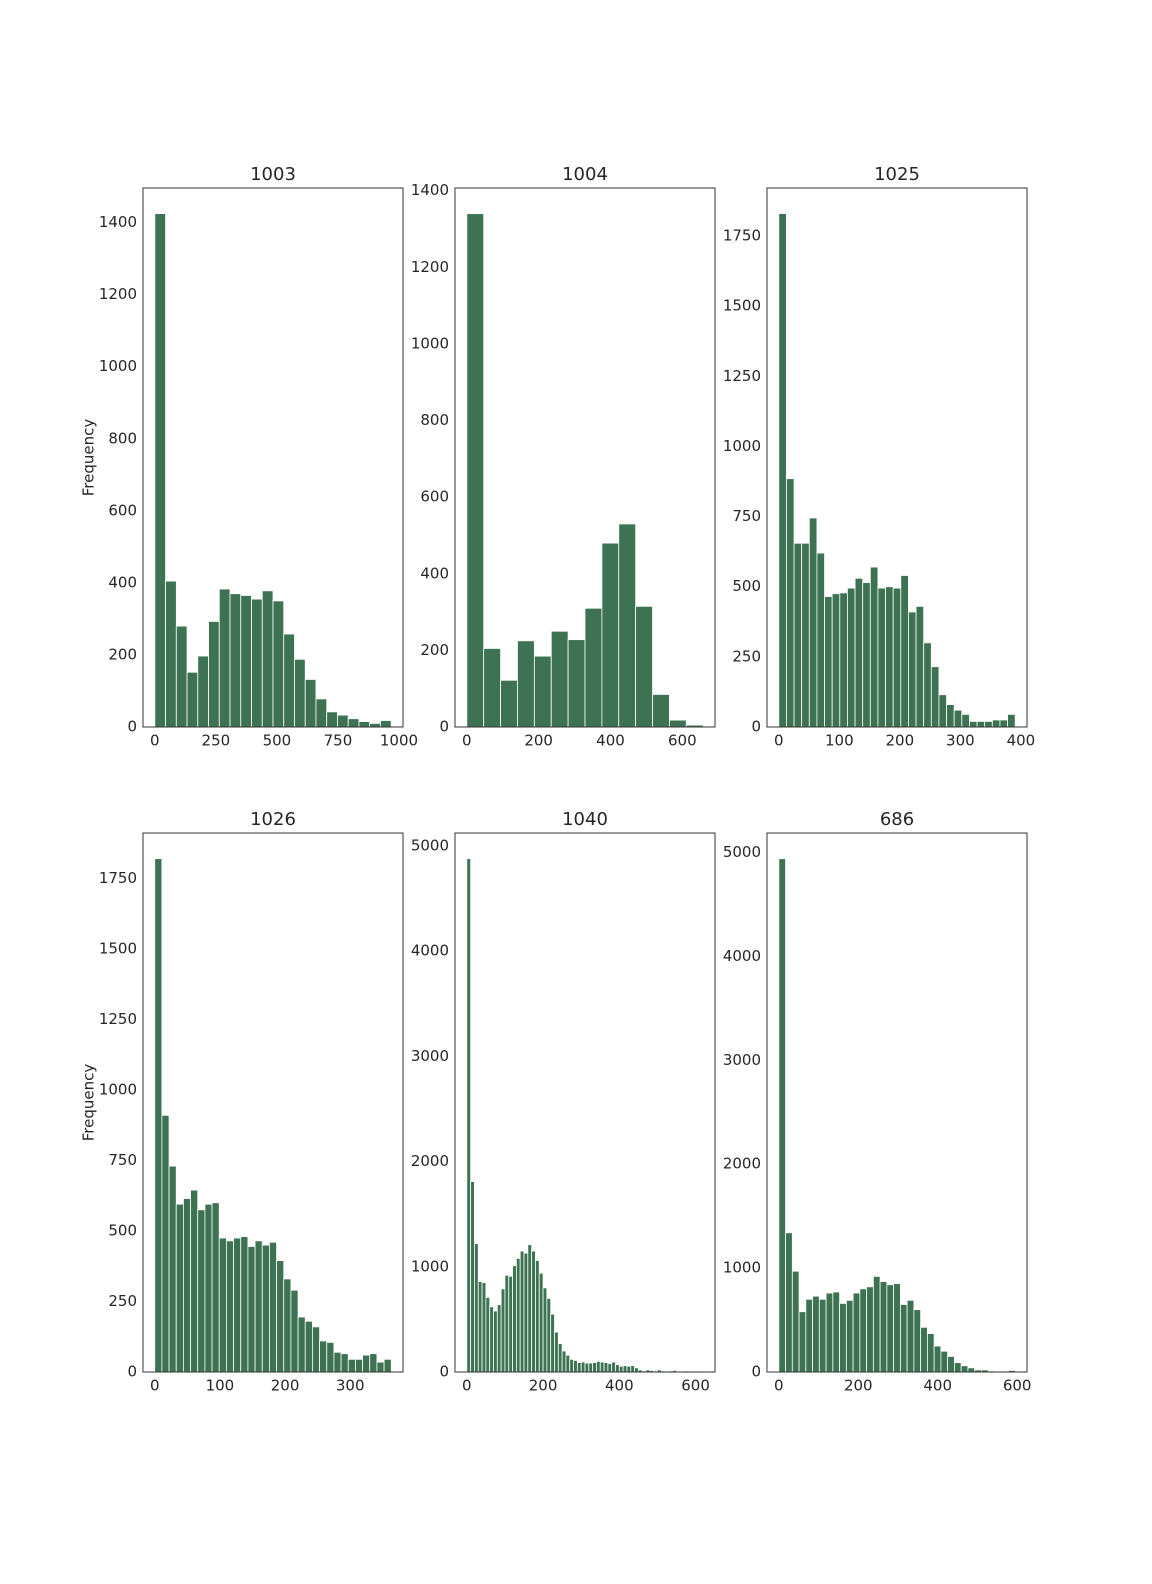  Describe the element at coordinates (430, 1056) in the screenshot. I see `y-tick-label: 3000` at that location.